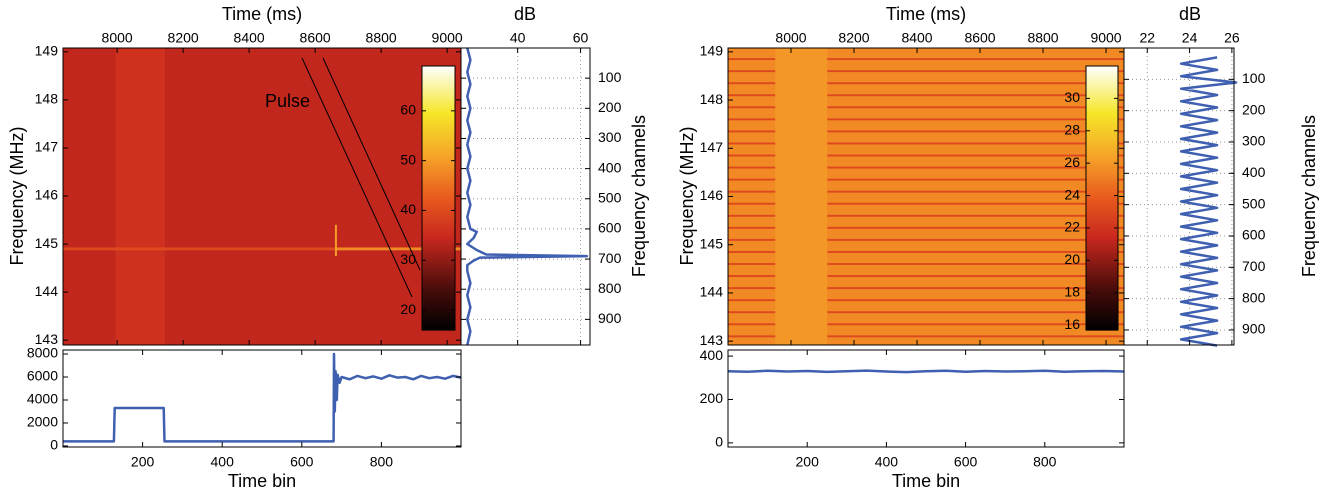 This screenshot has height=500, width=1326. Describe the element at coordinates (1254, 141) in the screenshot. I see `y-tick-label: 300` at that location.